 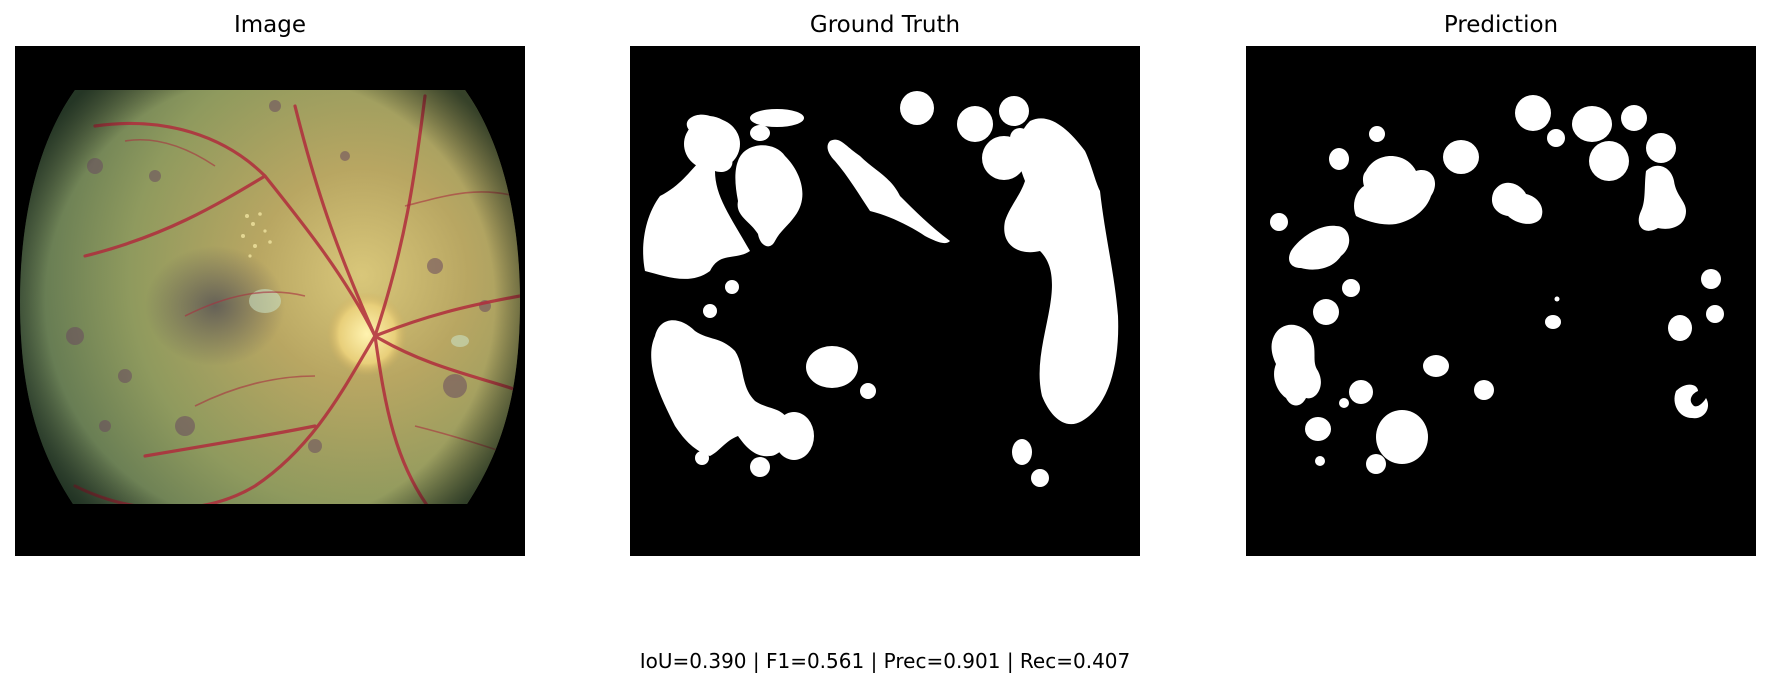 I want to click on panel-title-prediction: Prediction, so click(x=1501, y=25).